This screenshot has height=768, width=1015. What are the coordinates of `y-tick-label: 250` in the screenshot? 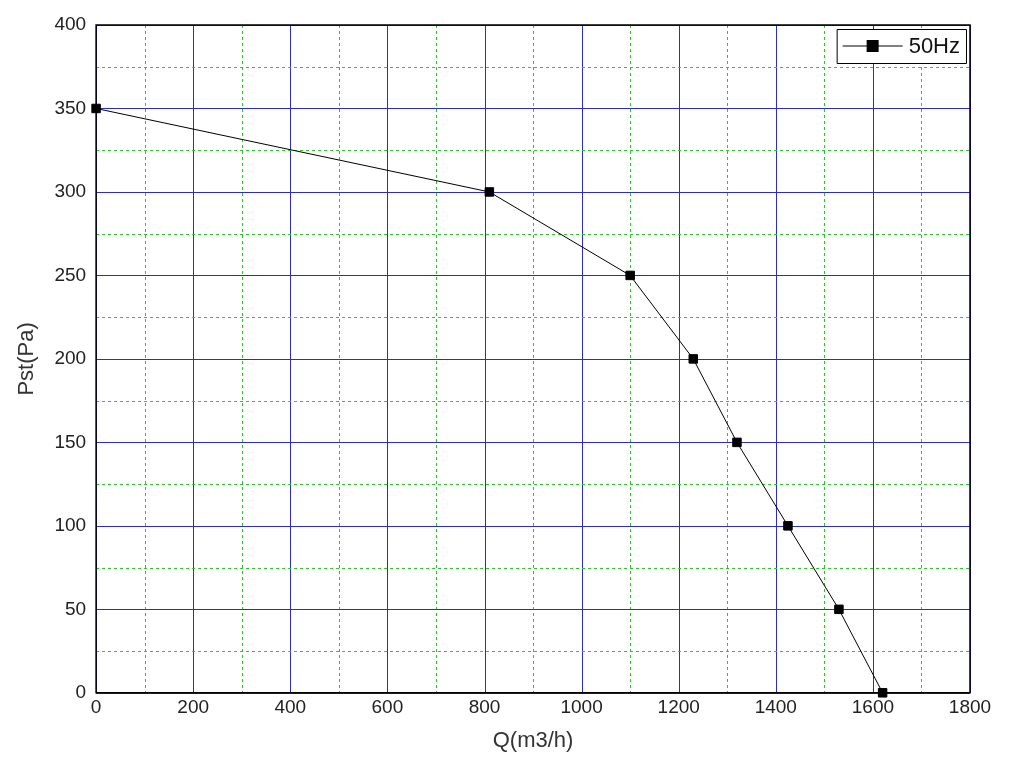 It's located at (70, 274).